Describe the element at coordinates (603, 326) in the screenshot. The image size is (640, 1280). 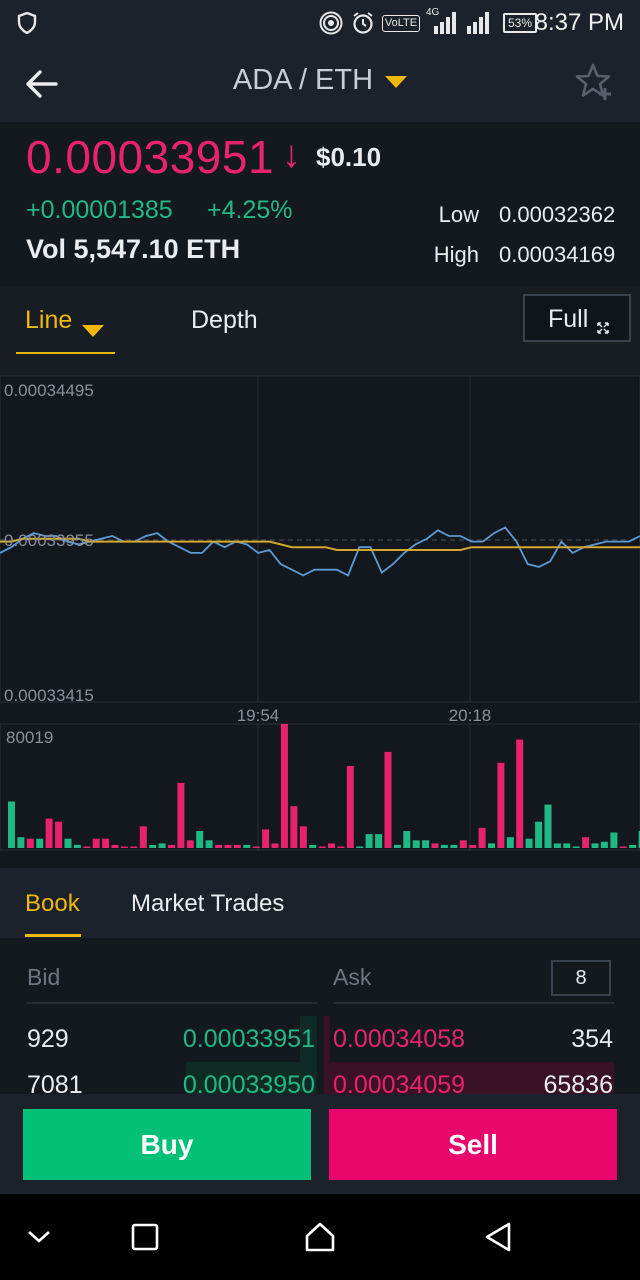
I see `expand-icon` at that location.